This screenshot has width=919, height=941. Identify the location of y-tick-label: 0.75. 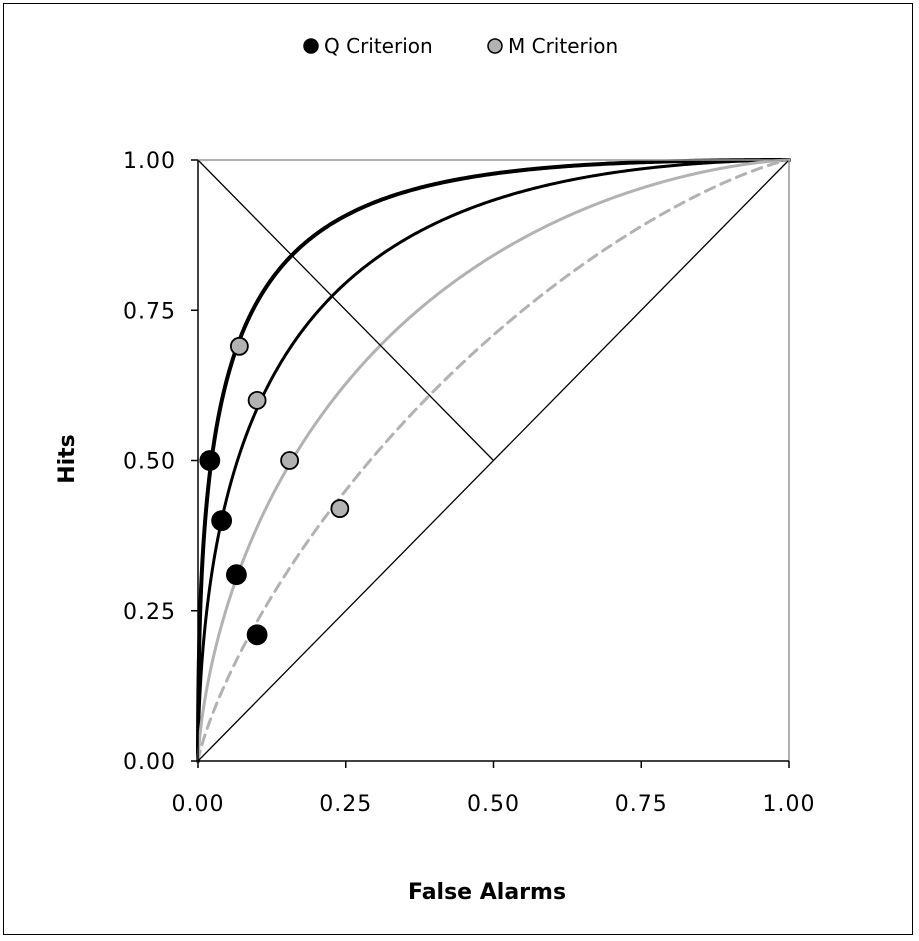
(149, 311).